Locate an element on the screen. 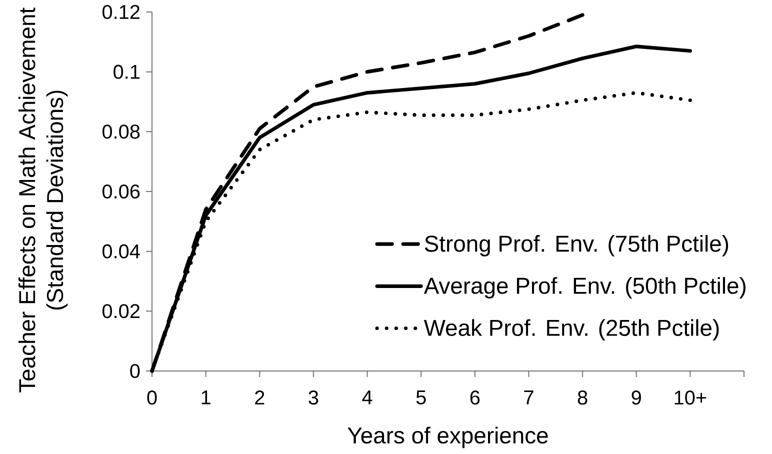 Image resolution: width=772 pixels, height=454 pixels. legend-label: Strong Prof. Env. (75th Pctile) is located at coordinates (576, 245).